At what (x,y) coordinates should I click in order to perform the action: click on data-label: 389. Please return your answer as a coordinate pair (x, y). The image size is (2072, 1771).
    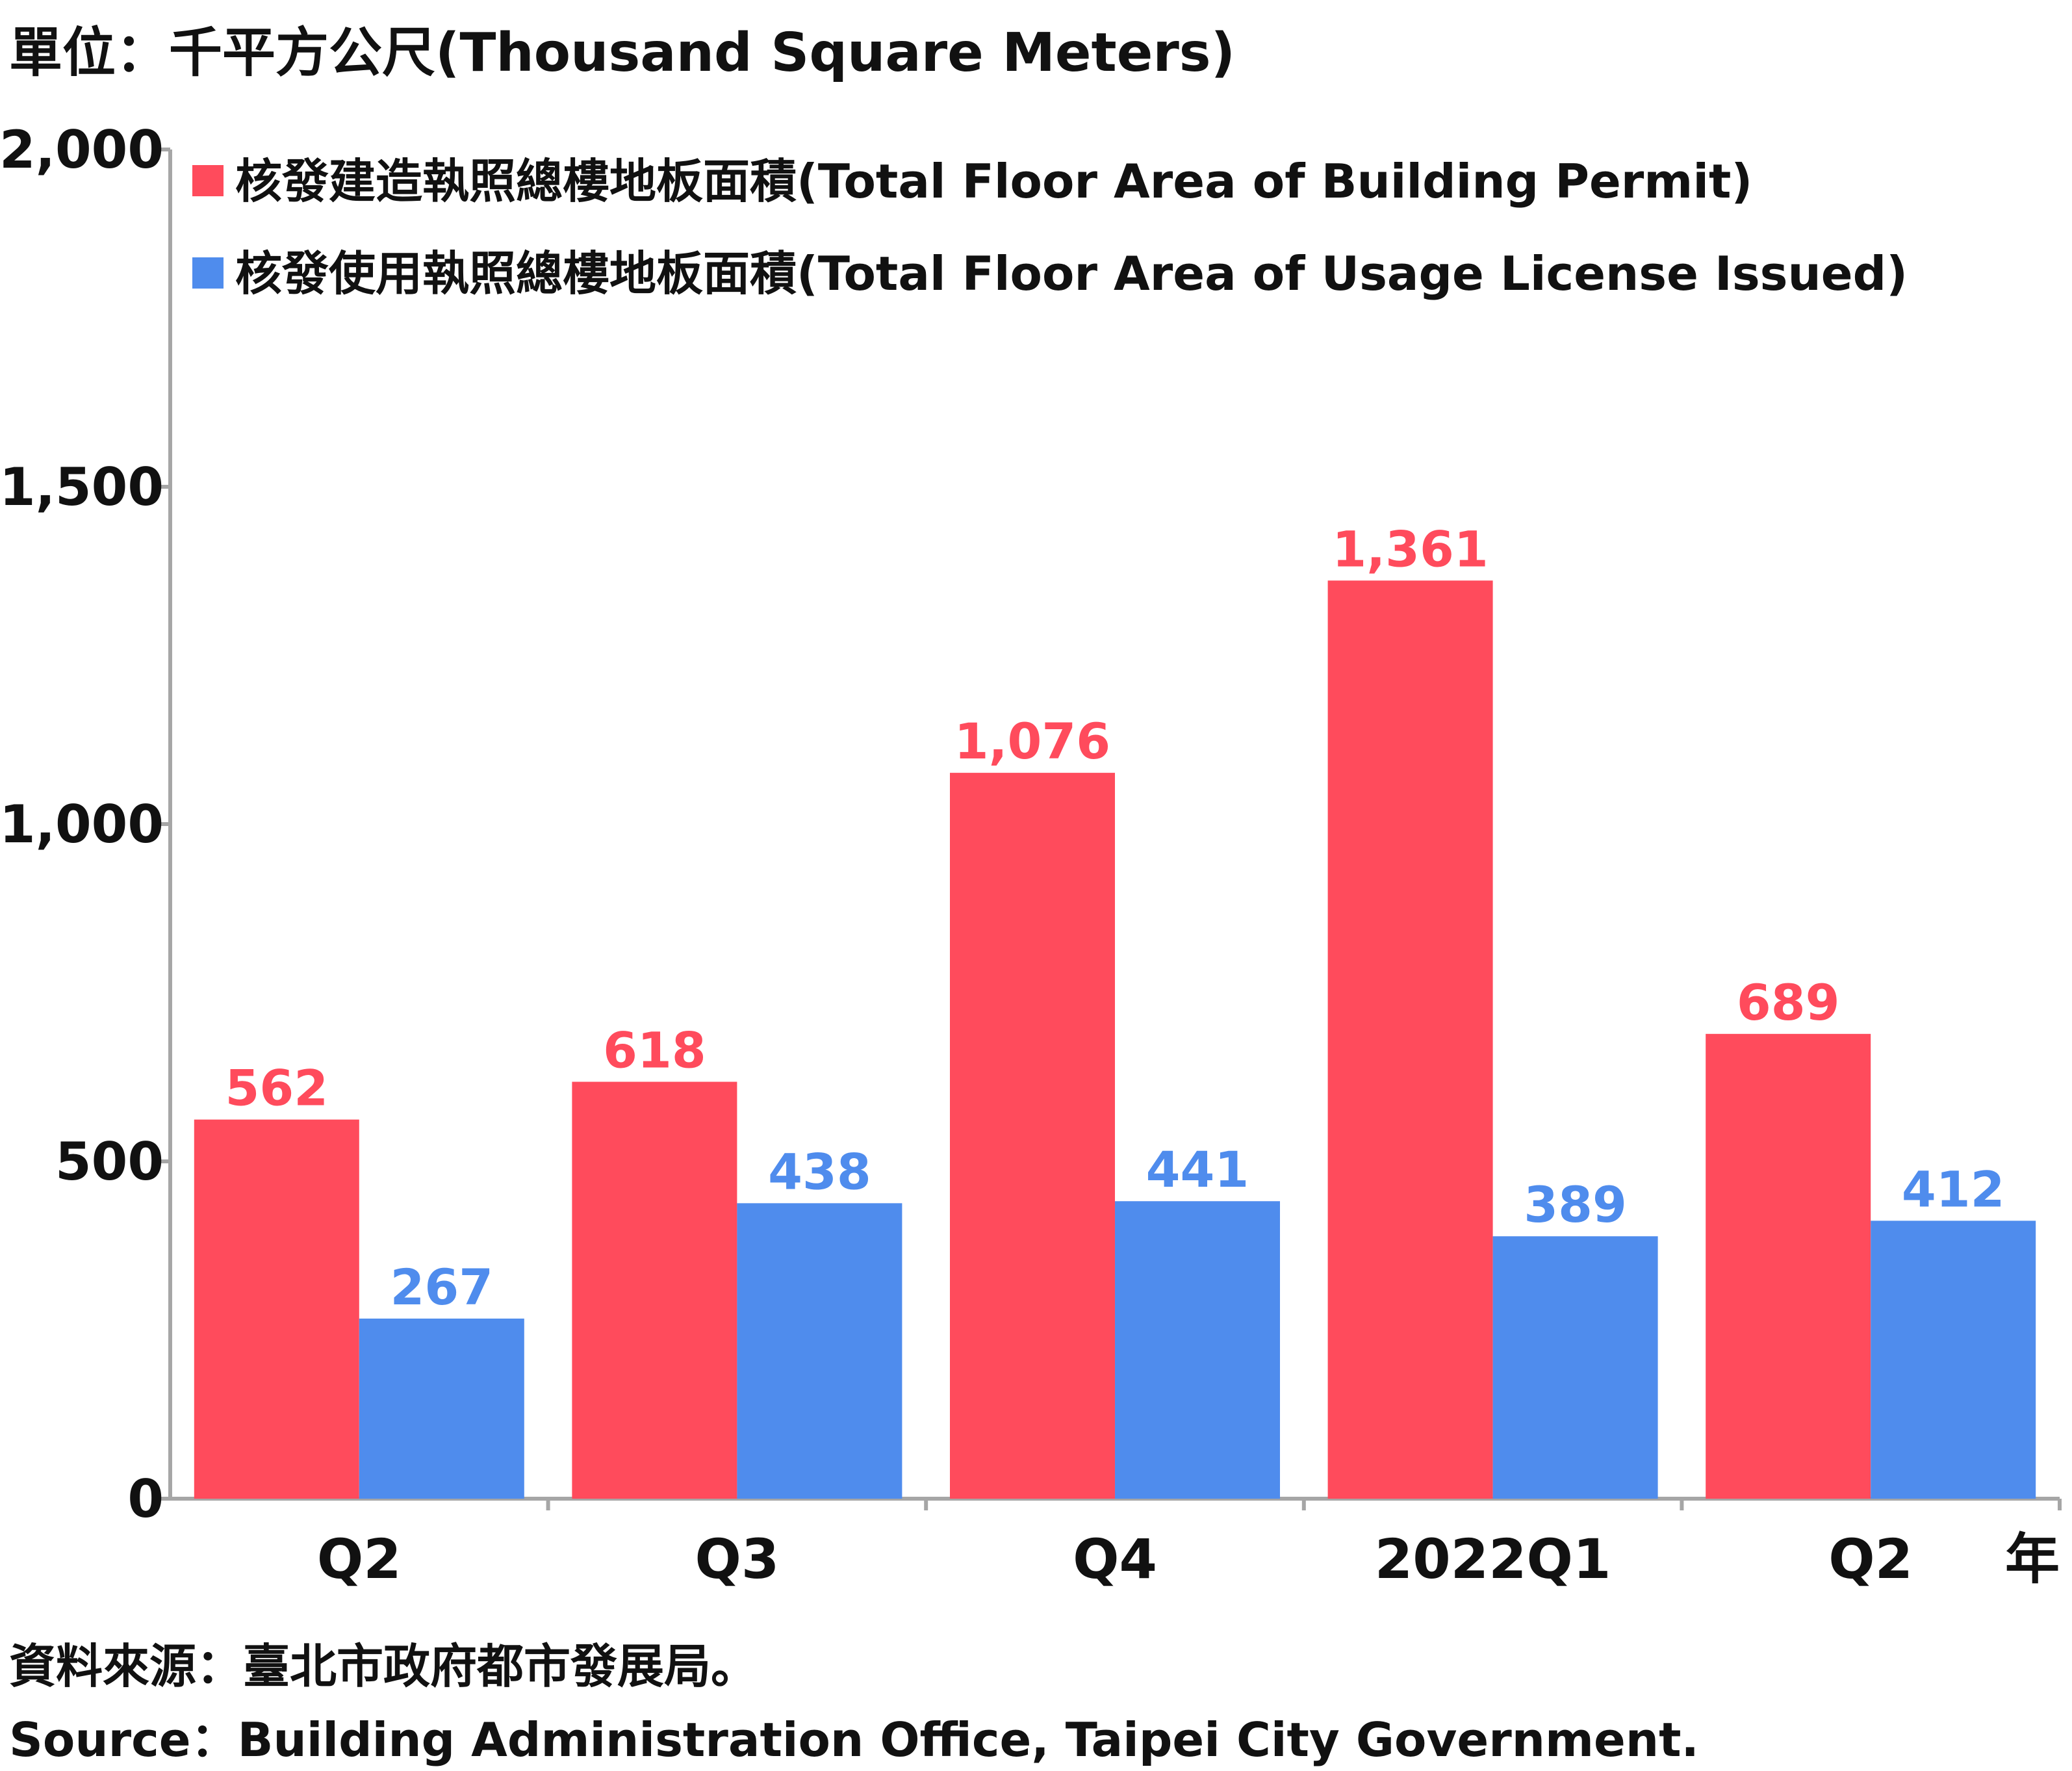
    Looking at the image, I should click on (1575, 1205).